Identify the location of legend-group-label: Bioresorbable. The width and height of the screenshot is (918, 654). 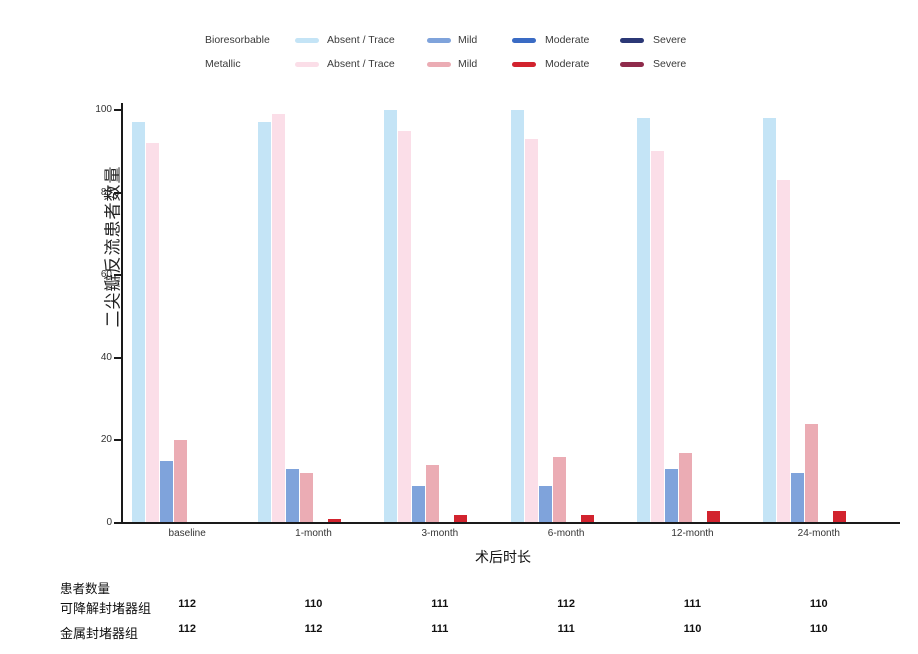
(237, 40).